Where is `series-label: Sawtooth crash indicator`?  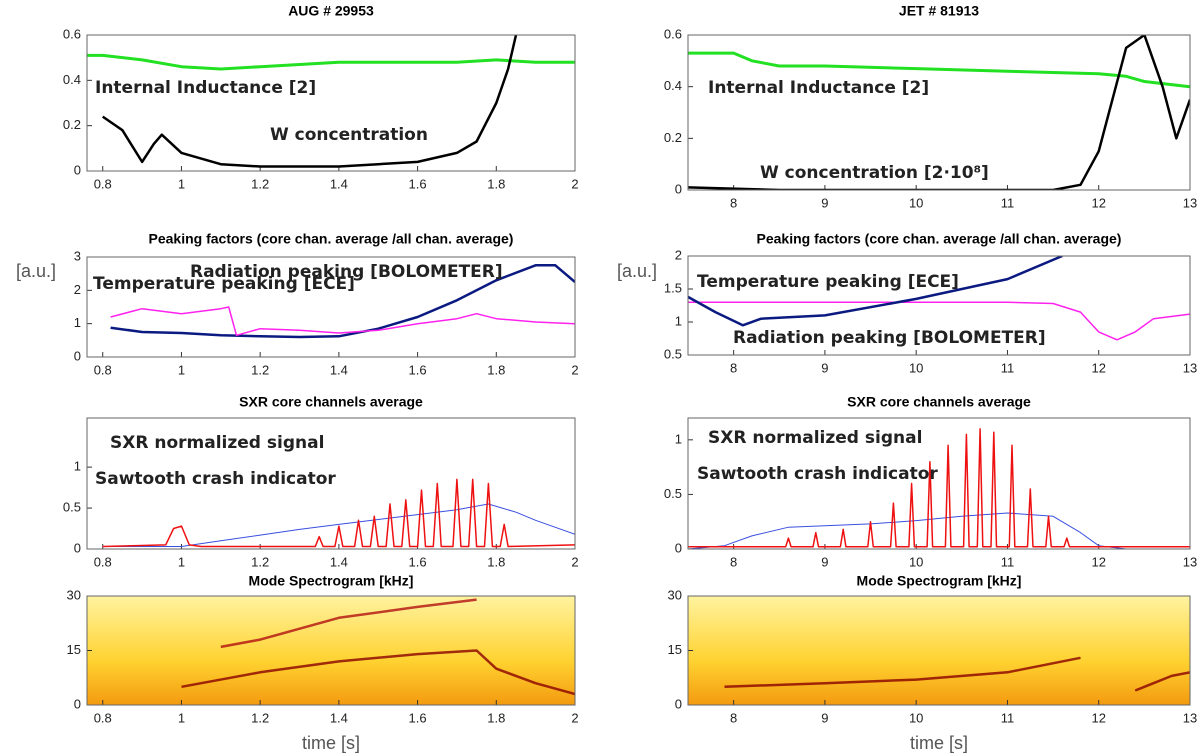
series-label: Sawtooth crash indicator is located at coordinates (817, 474).